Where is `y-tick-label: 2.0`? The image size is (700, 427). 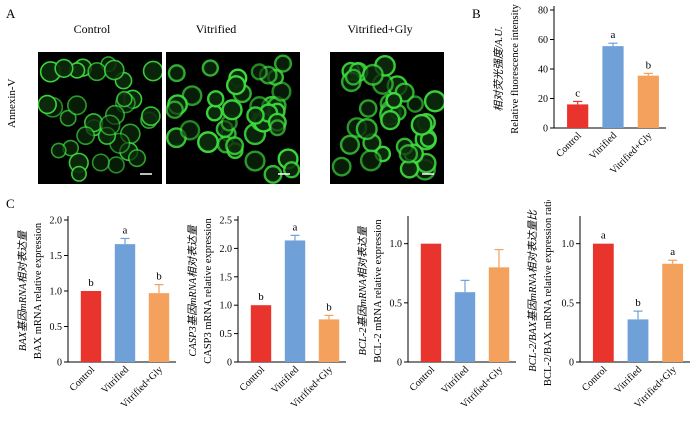
y-tick-label: 2.0 is located at coordinates (226, 249).